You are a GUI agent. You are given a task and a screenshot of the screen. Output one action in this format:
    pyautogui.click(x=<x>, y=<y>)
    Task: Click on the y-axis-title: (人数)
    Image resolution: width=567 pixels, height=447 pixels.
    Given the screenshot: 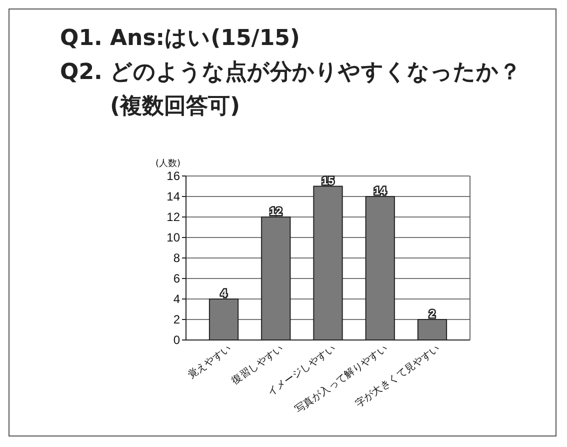 What is the action you would take?
    pyautogui.click(x=168, y=163)
    